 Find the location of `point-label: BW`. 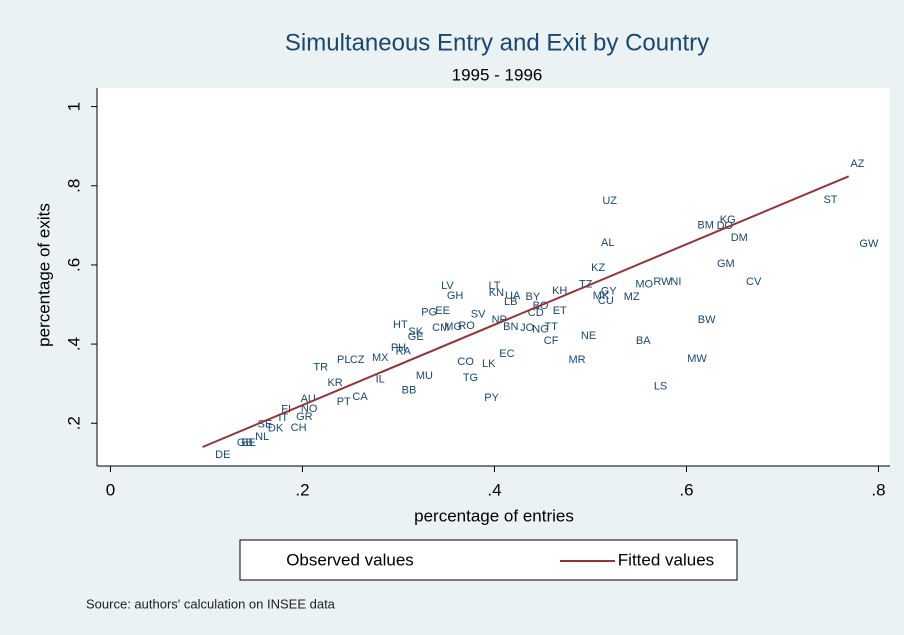

point-label: BW is located at coordinates (707, 320).